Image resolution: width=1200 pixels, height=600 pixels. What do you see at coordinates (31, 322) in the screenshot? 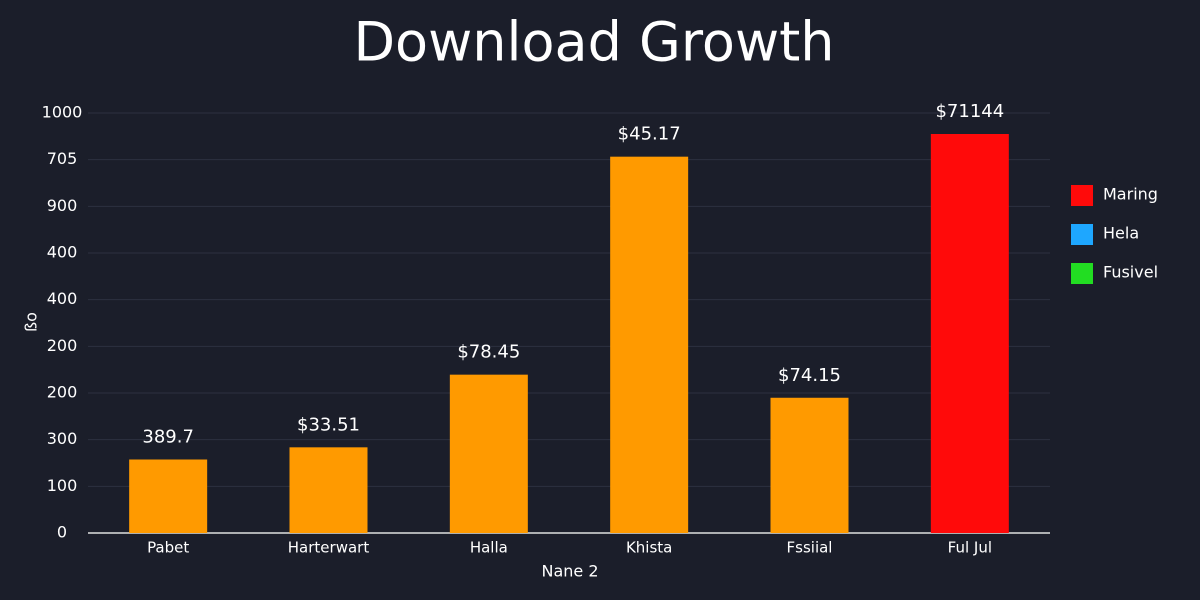
I see `y-axis-label: ßo` at bounding box center [31, 322].